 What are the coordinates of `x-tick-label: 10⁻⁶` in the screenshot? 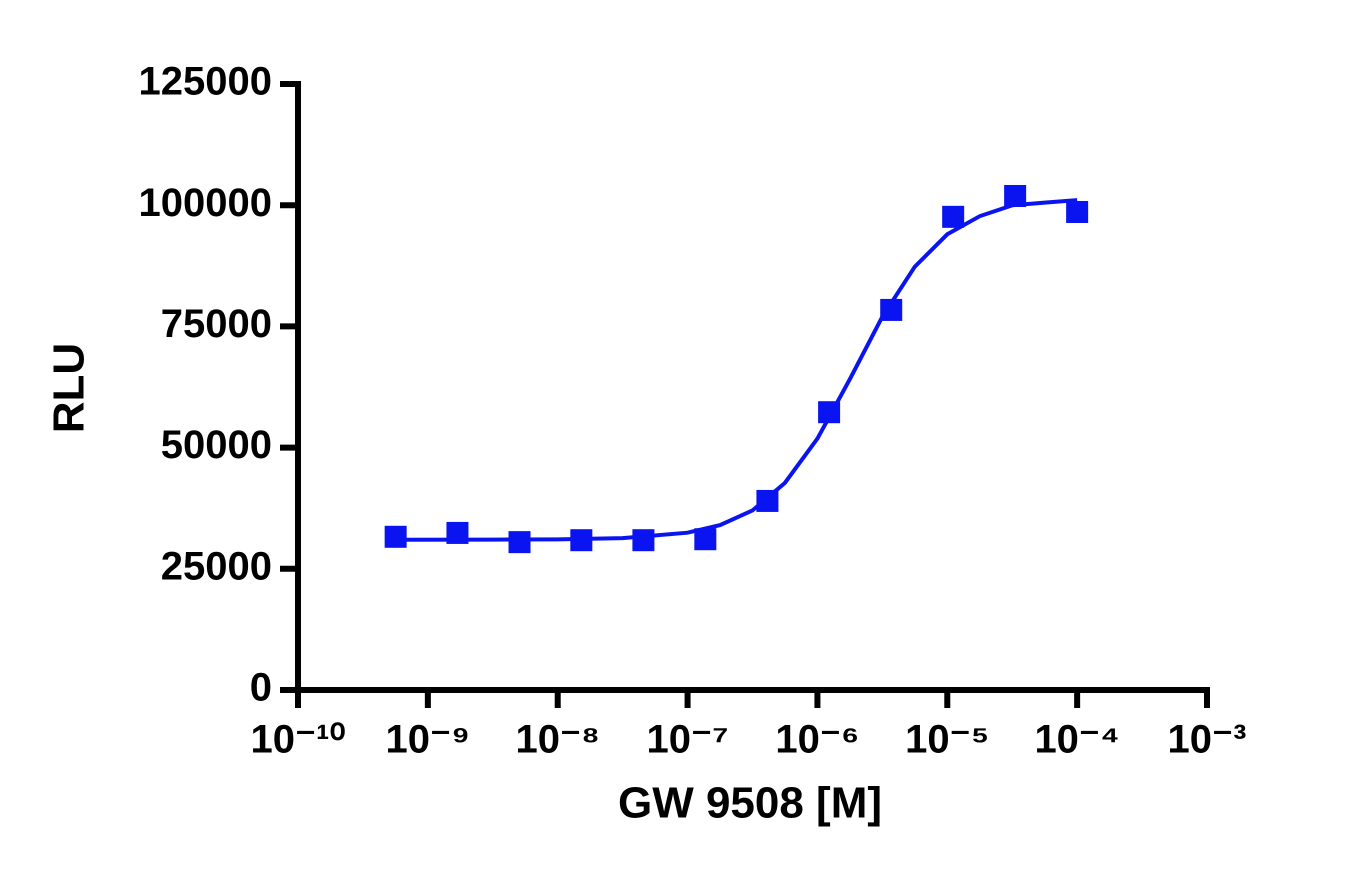 It's located at (817, 740).